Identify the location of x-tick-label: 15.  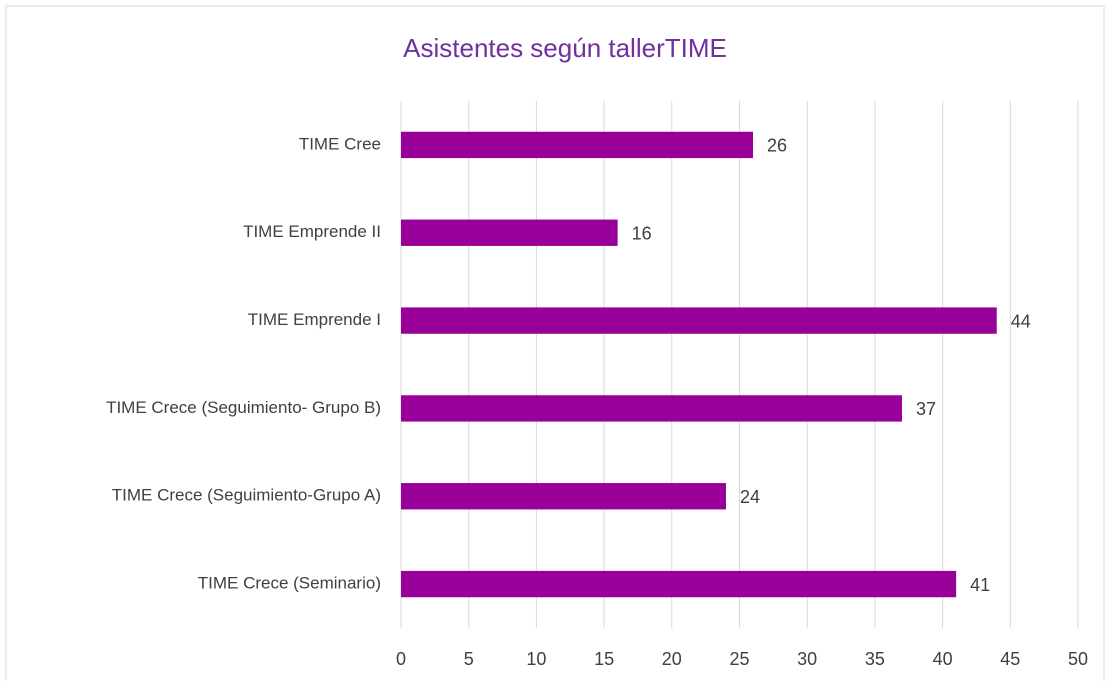
(604, 659).